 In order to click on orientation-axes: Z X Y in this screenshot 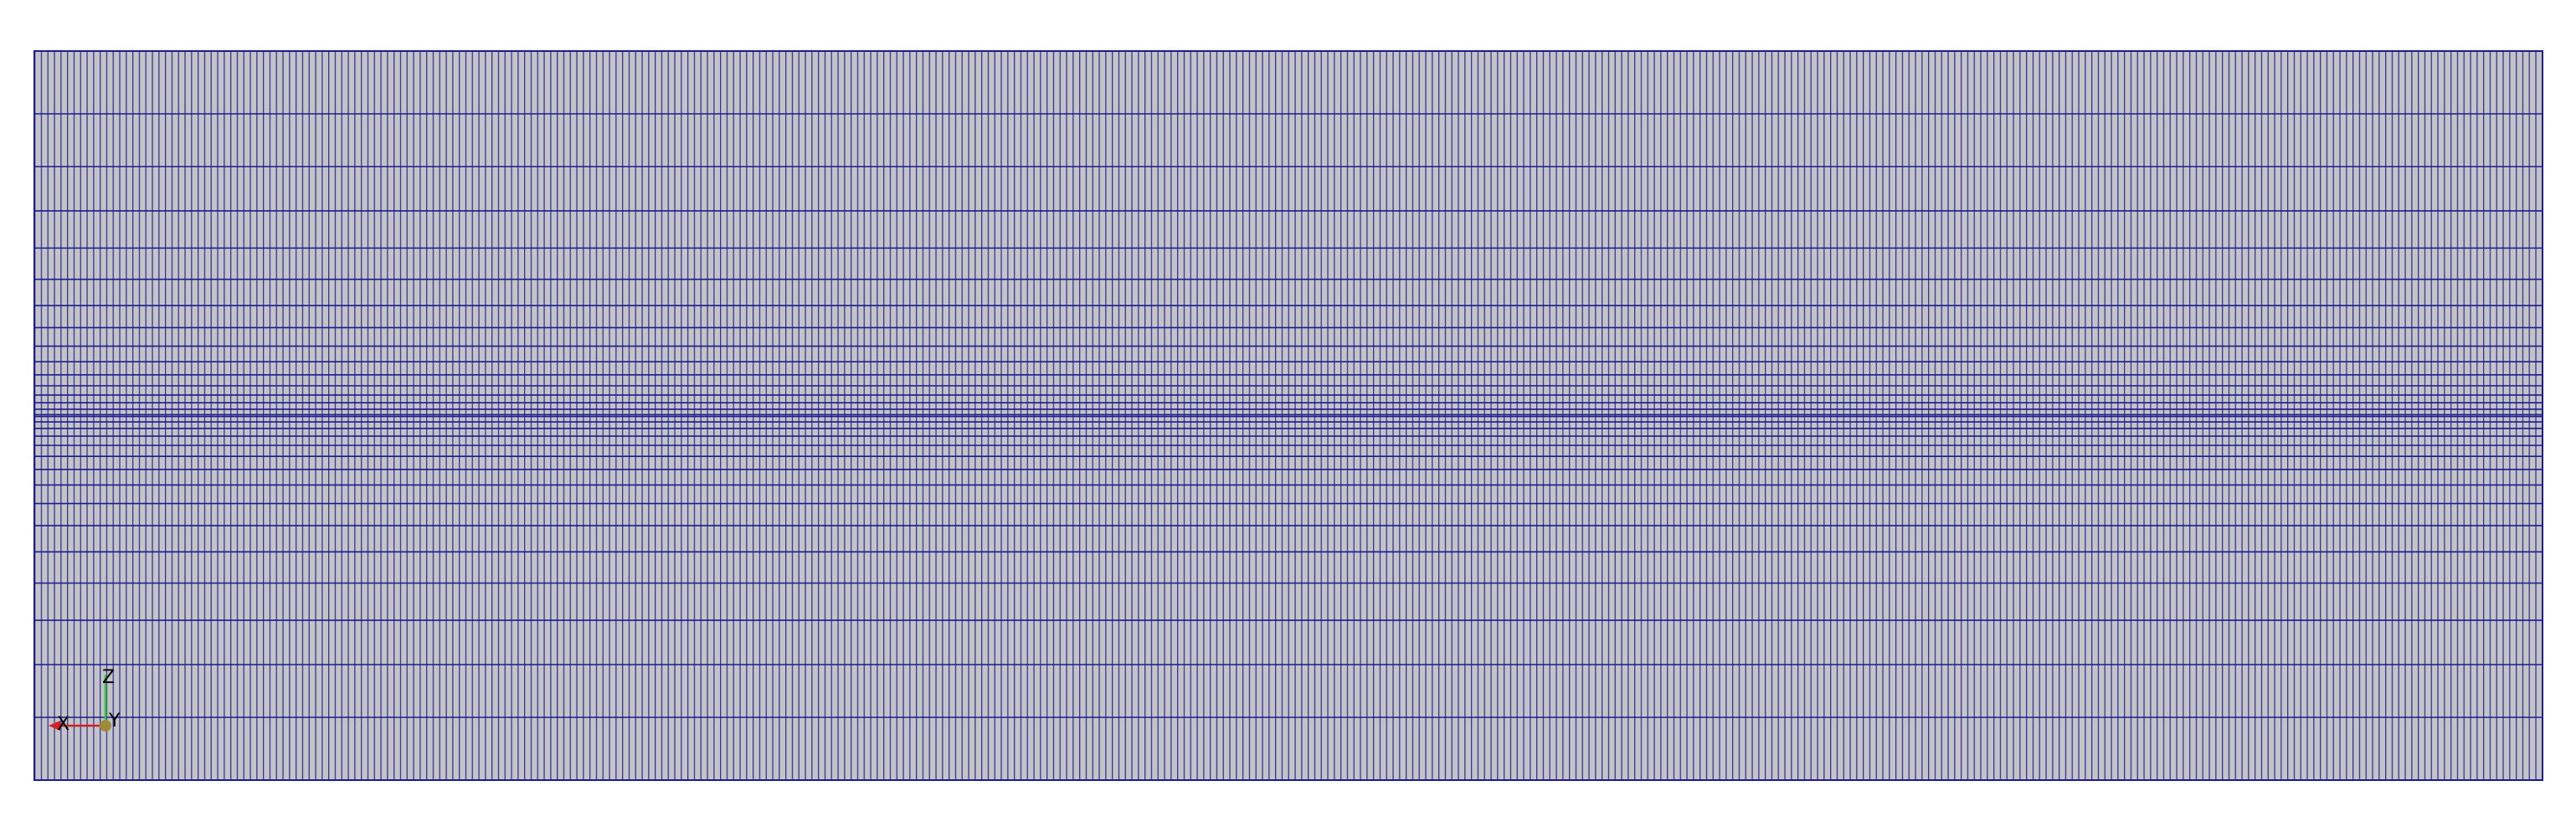, I will do `click(85, 701)`.